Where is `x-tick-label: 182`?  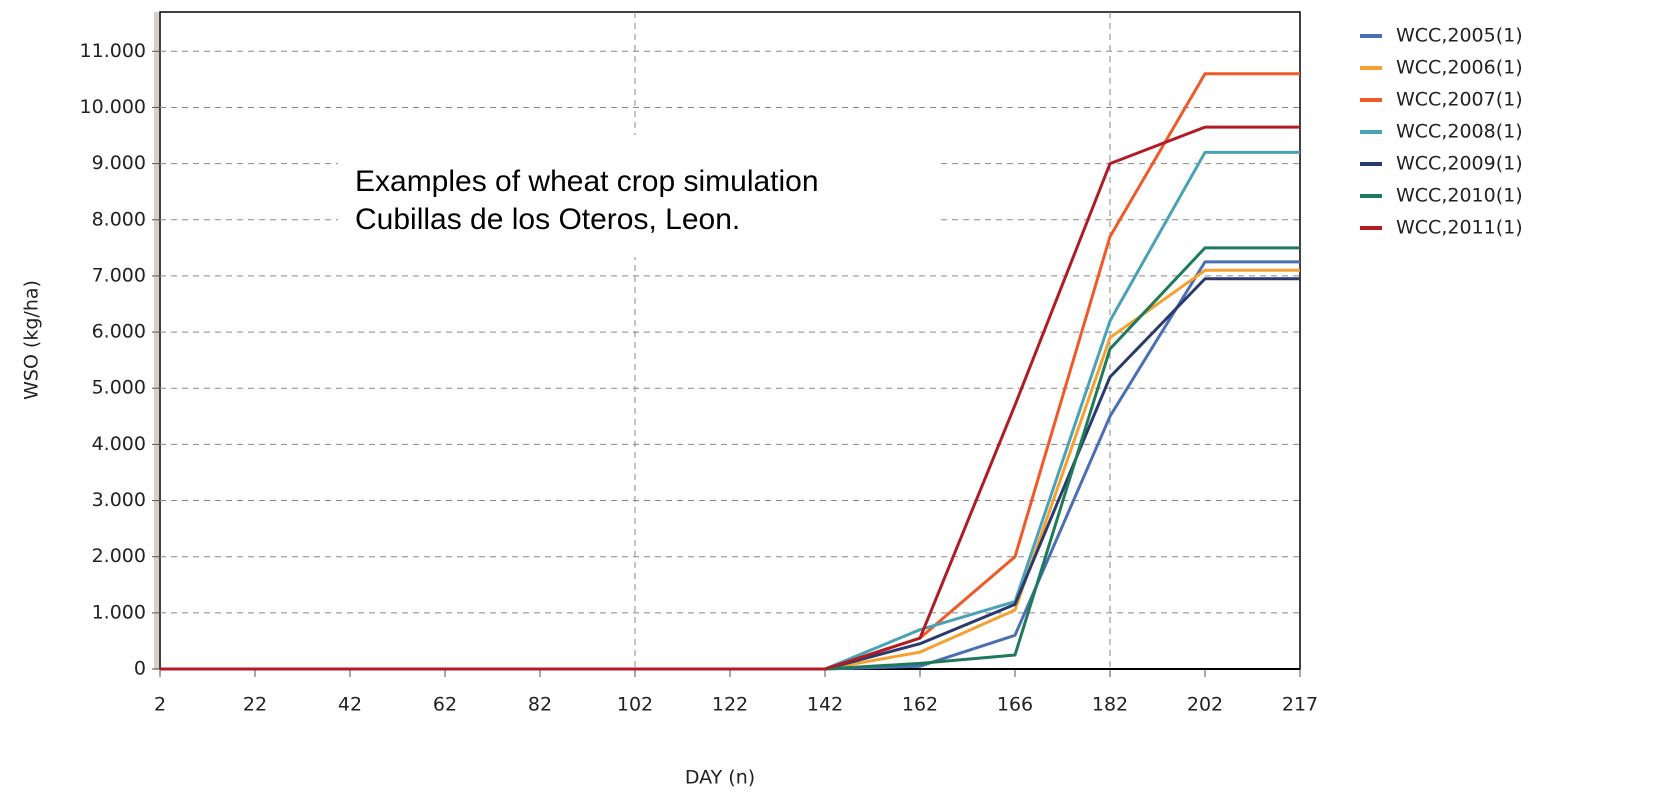 x-tick-label: 182 is located at coordinates (1110, 705).